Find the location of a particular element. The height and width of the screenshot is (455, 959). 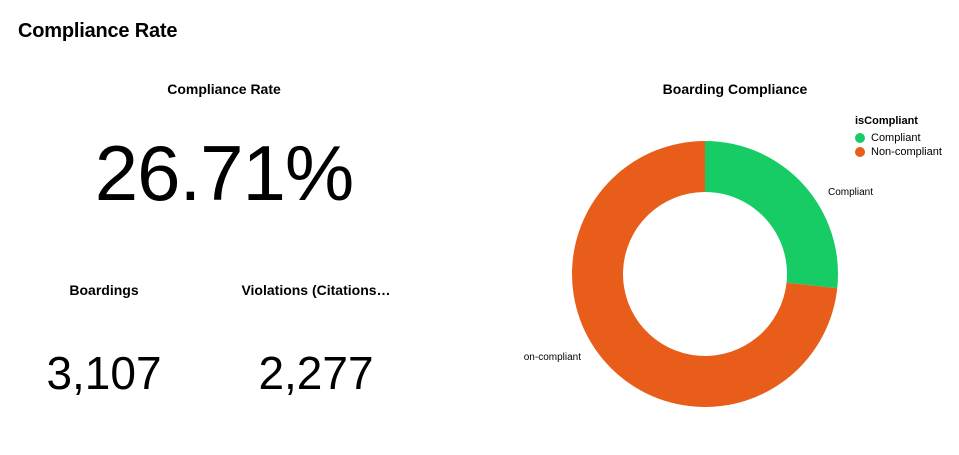

slice-label-1: on-compliant is located at coordinates (552, 357).